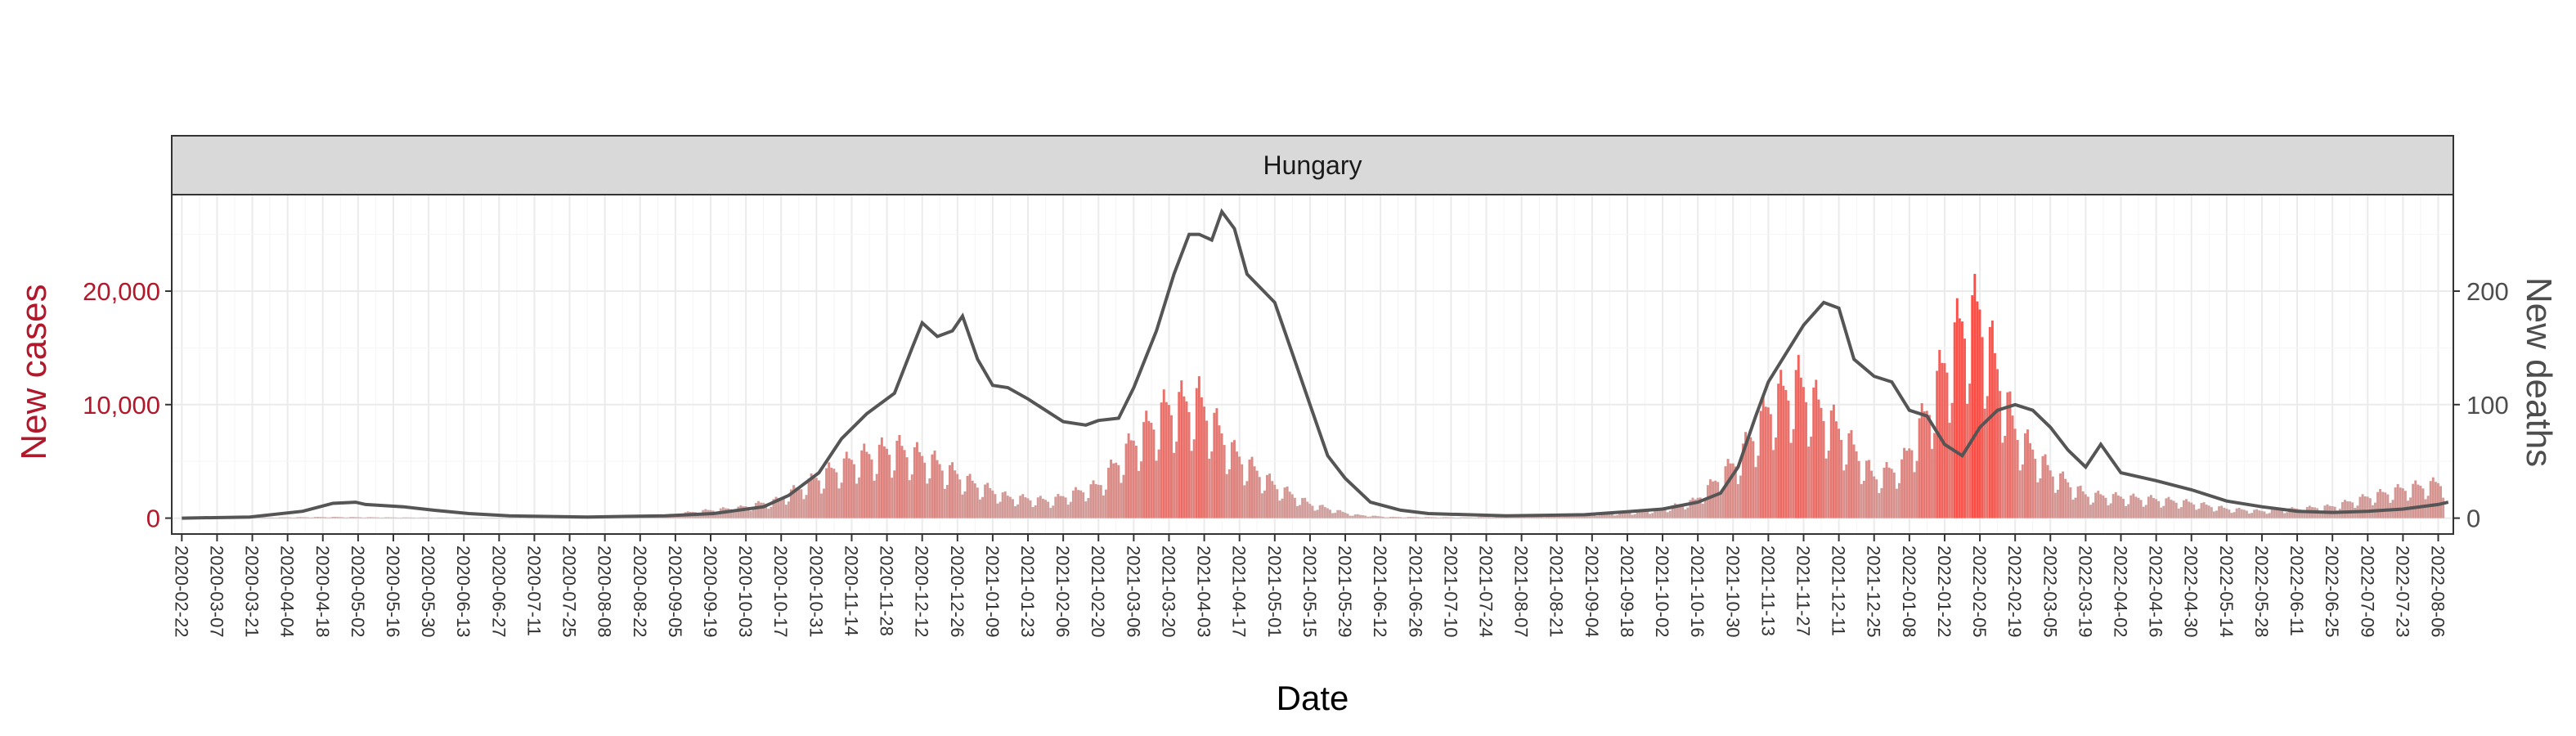  I want to click on x-tick-label: 2021-07-24, so click(1486, 591).